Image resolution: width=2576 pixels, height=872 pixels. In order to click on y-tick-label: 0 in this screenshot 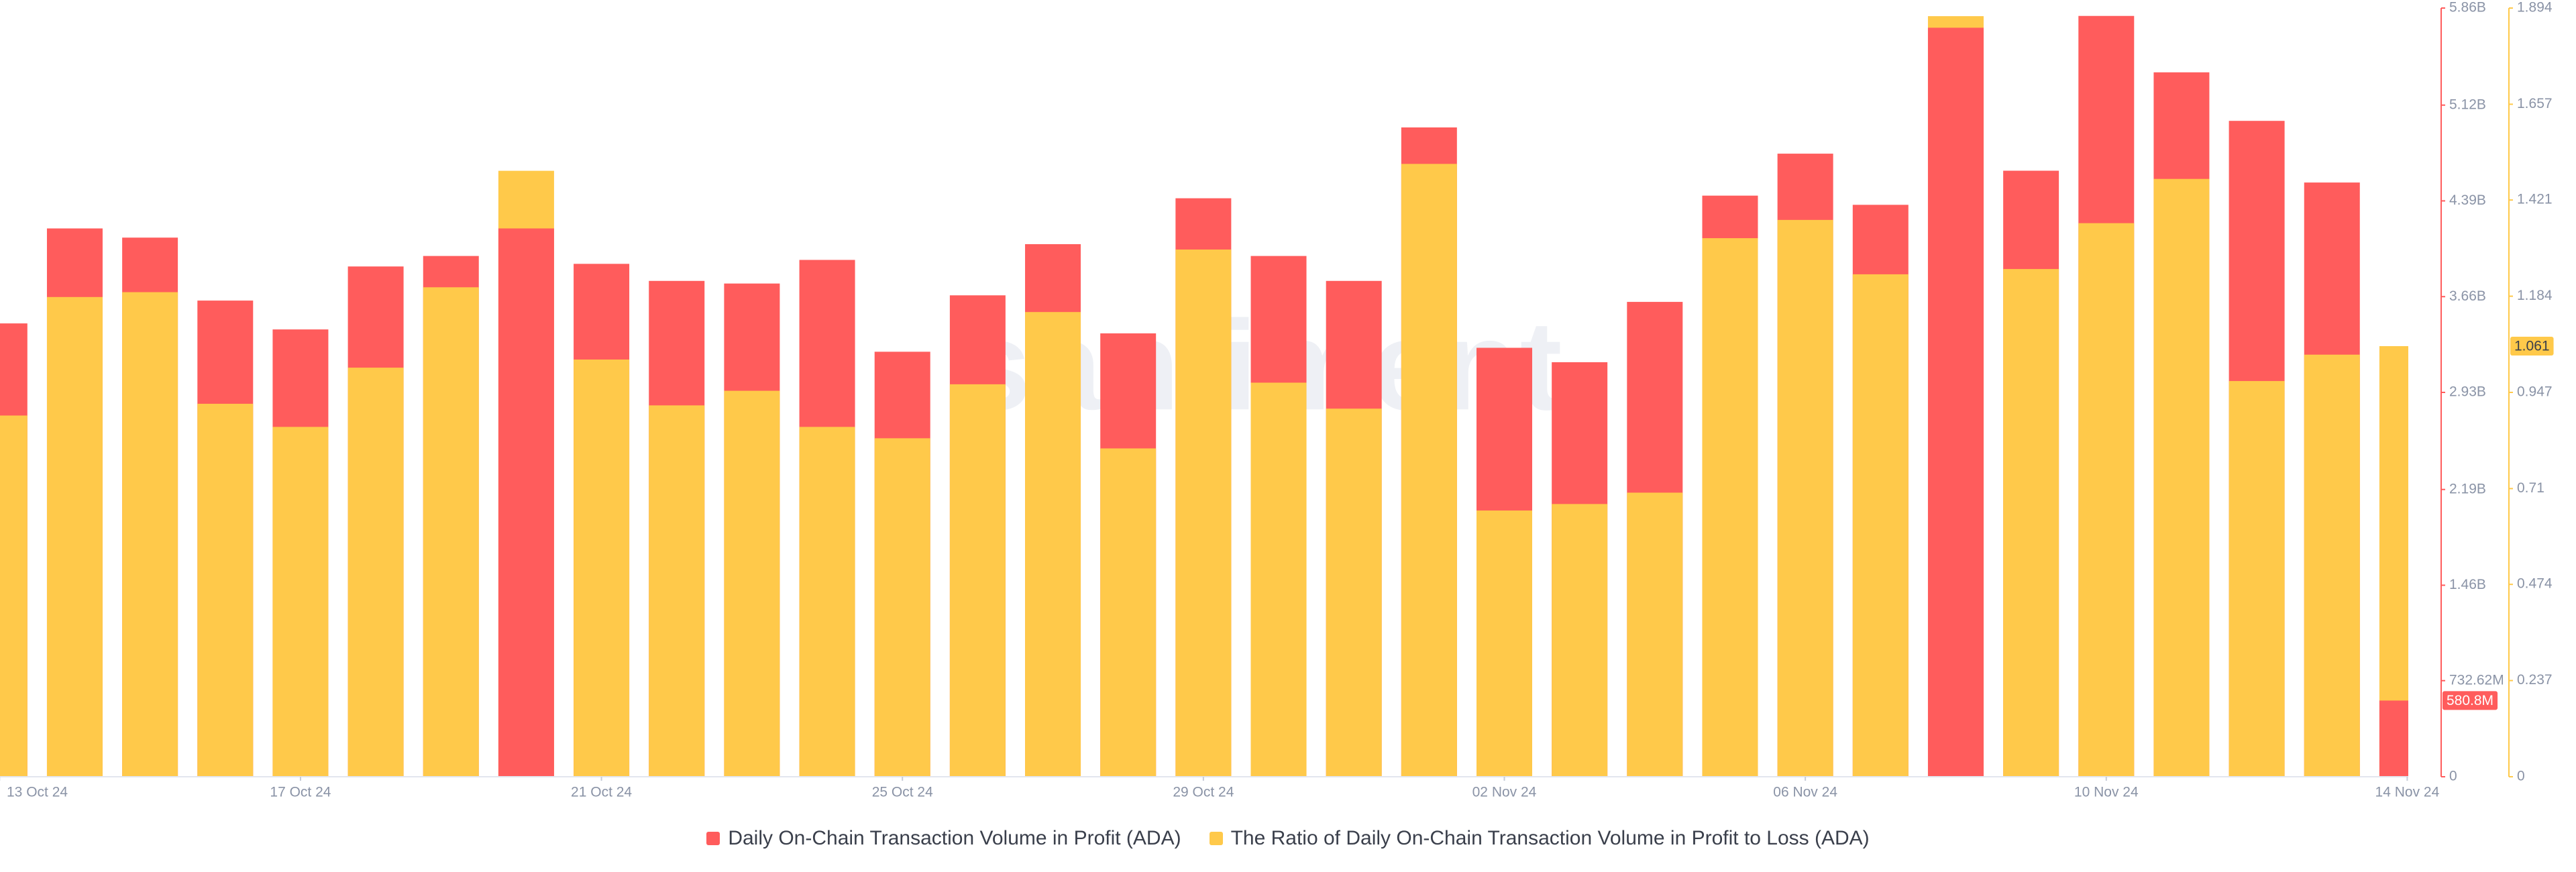, I will do `click(2453, 776)`.